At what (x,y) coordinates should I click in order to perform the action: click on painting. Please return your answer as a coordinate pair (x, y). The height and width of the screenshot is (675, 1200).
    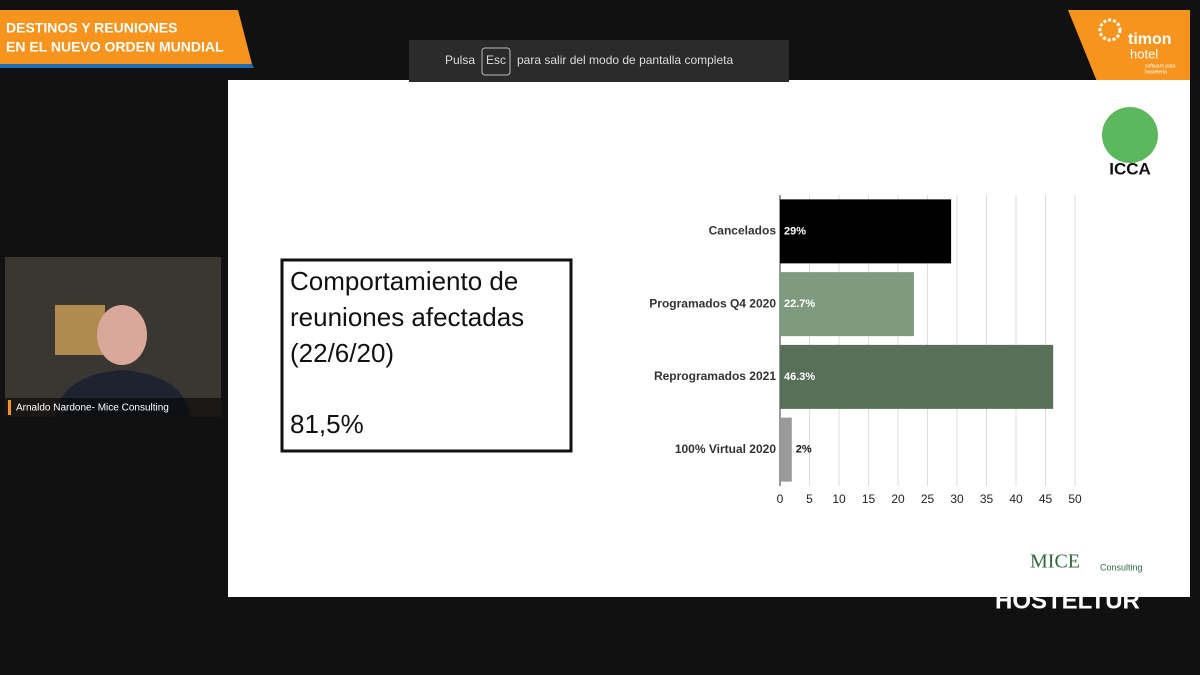
    Looking at the image, I should click on (80, 330).